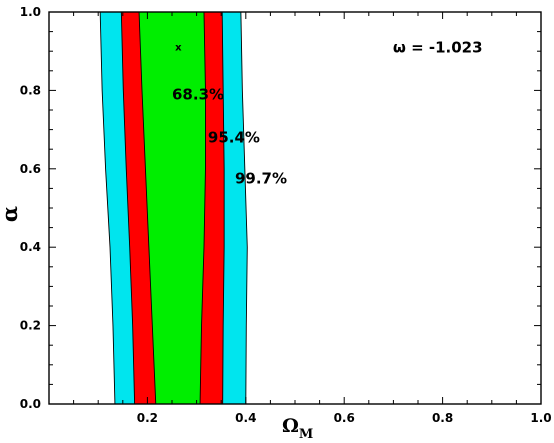 The height and width of the screenshot is (443, 554). I want to click on region-label-2: 95.4%, so click(234, 137).